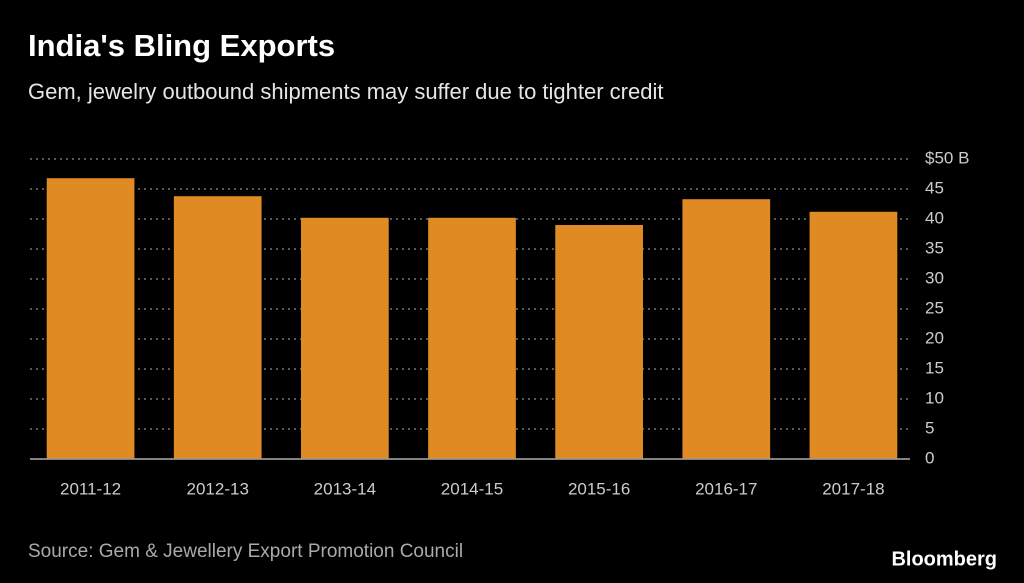 The width and height of the screenshot is (1024, 583). What do you see at coordinates (934, 307) in the screenshot?
I see `y-tick-label: 25` at bounding box center [934, 307].